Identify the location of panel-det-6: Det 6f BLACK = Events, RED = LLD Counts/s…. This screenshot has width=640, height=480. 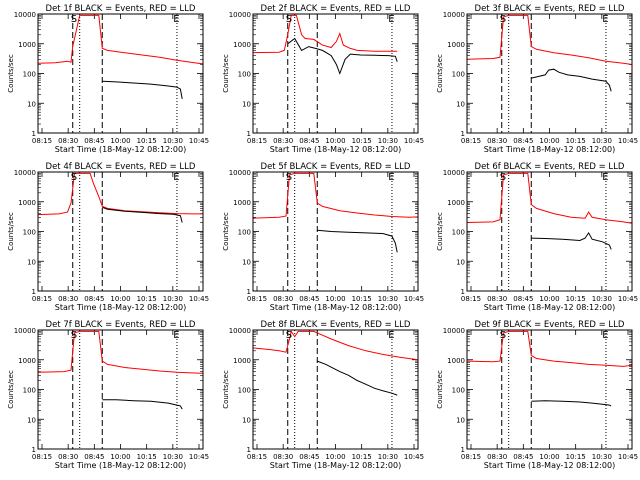
(537, 237).